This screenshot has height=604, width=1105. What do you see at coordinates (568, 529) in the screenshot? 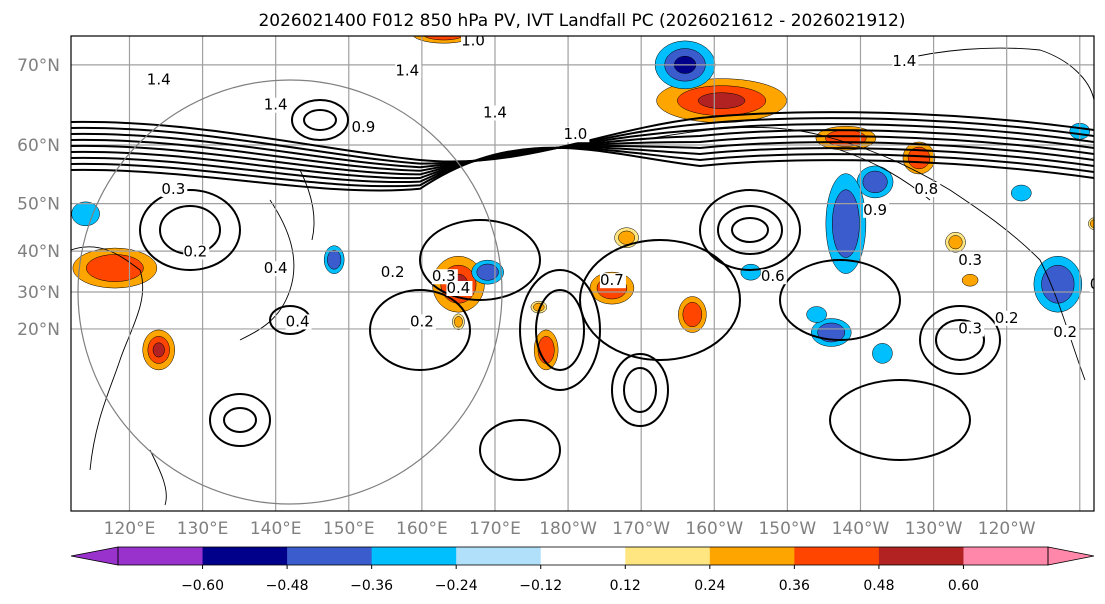
I see `lon-tick-label: 180°W` at bounding box center [568, 529].